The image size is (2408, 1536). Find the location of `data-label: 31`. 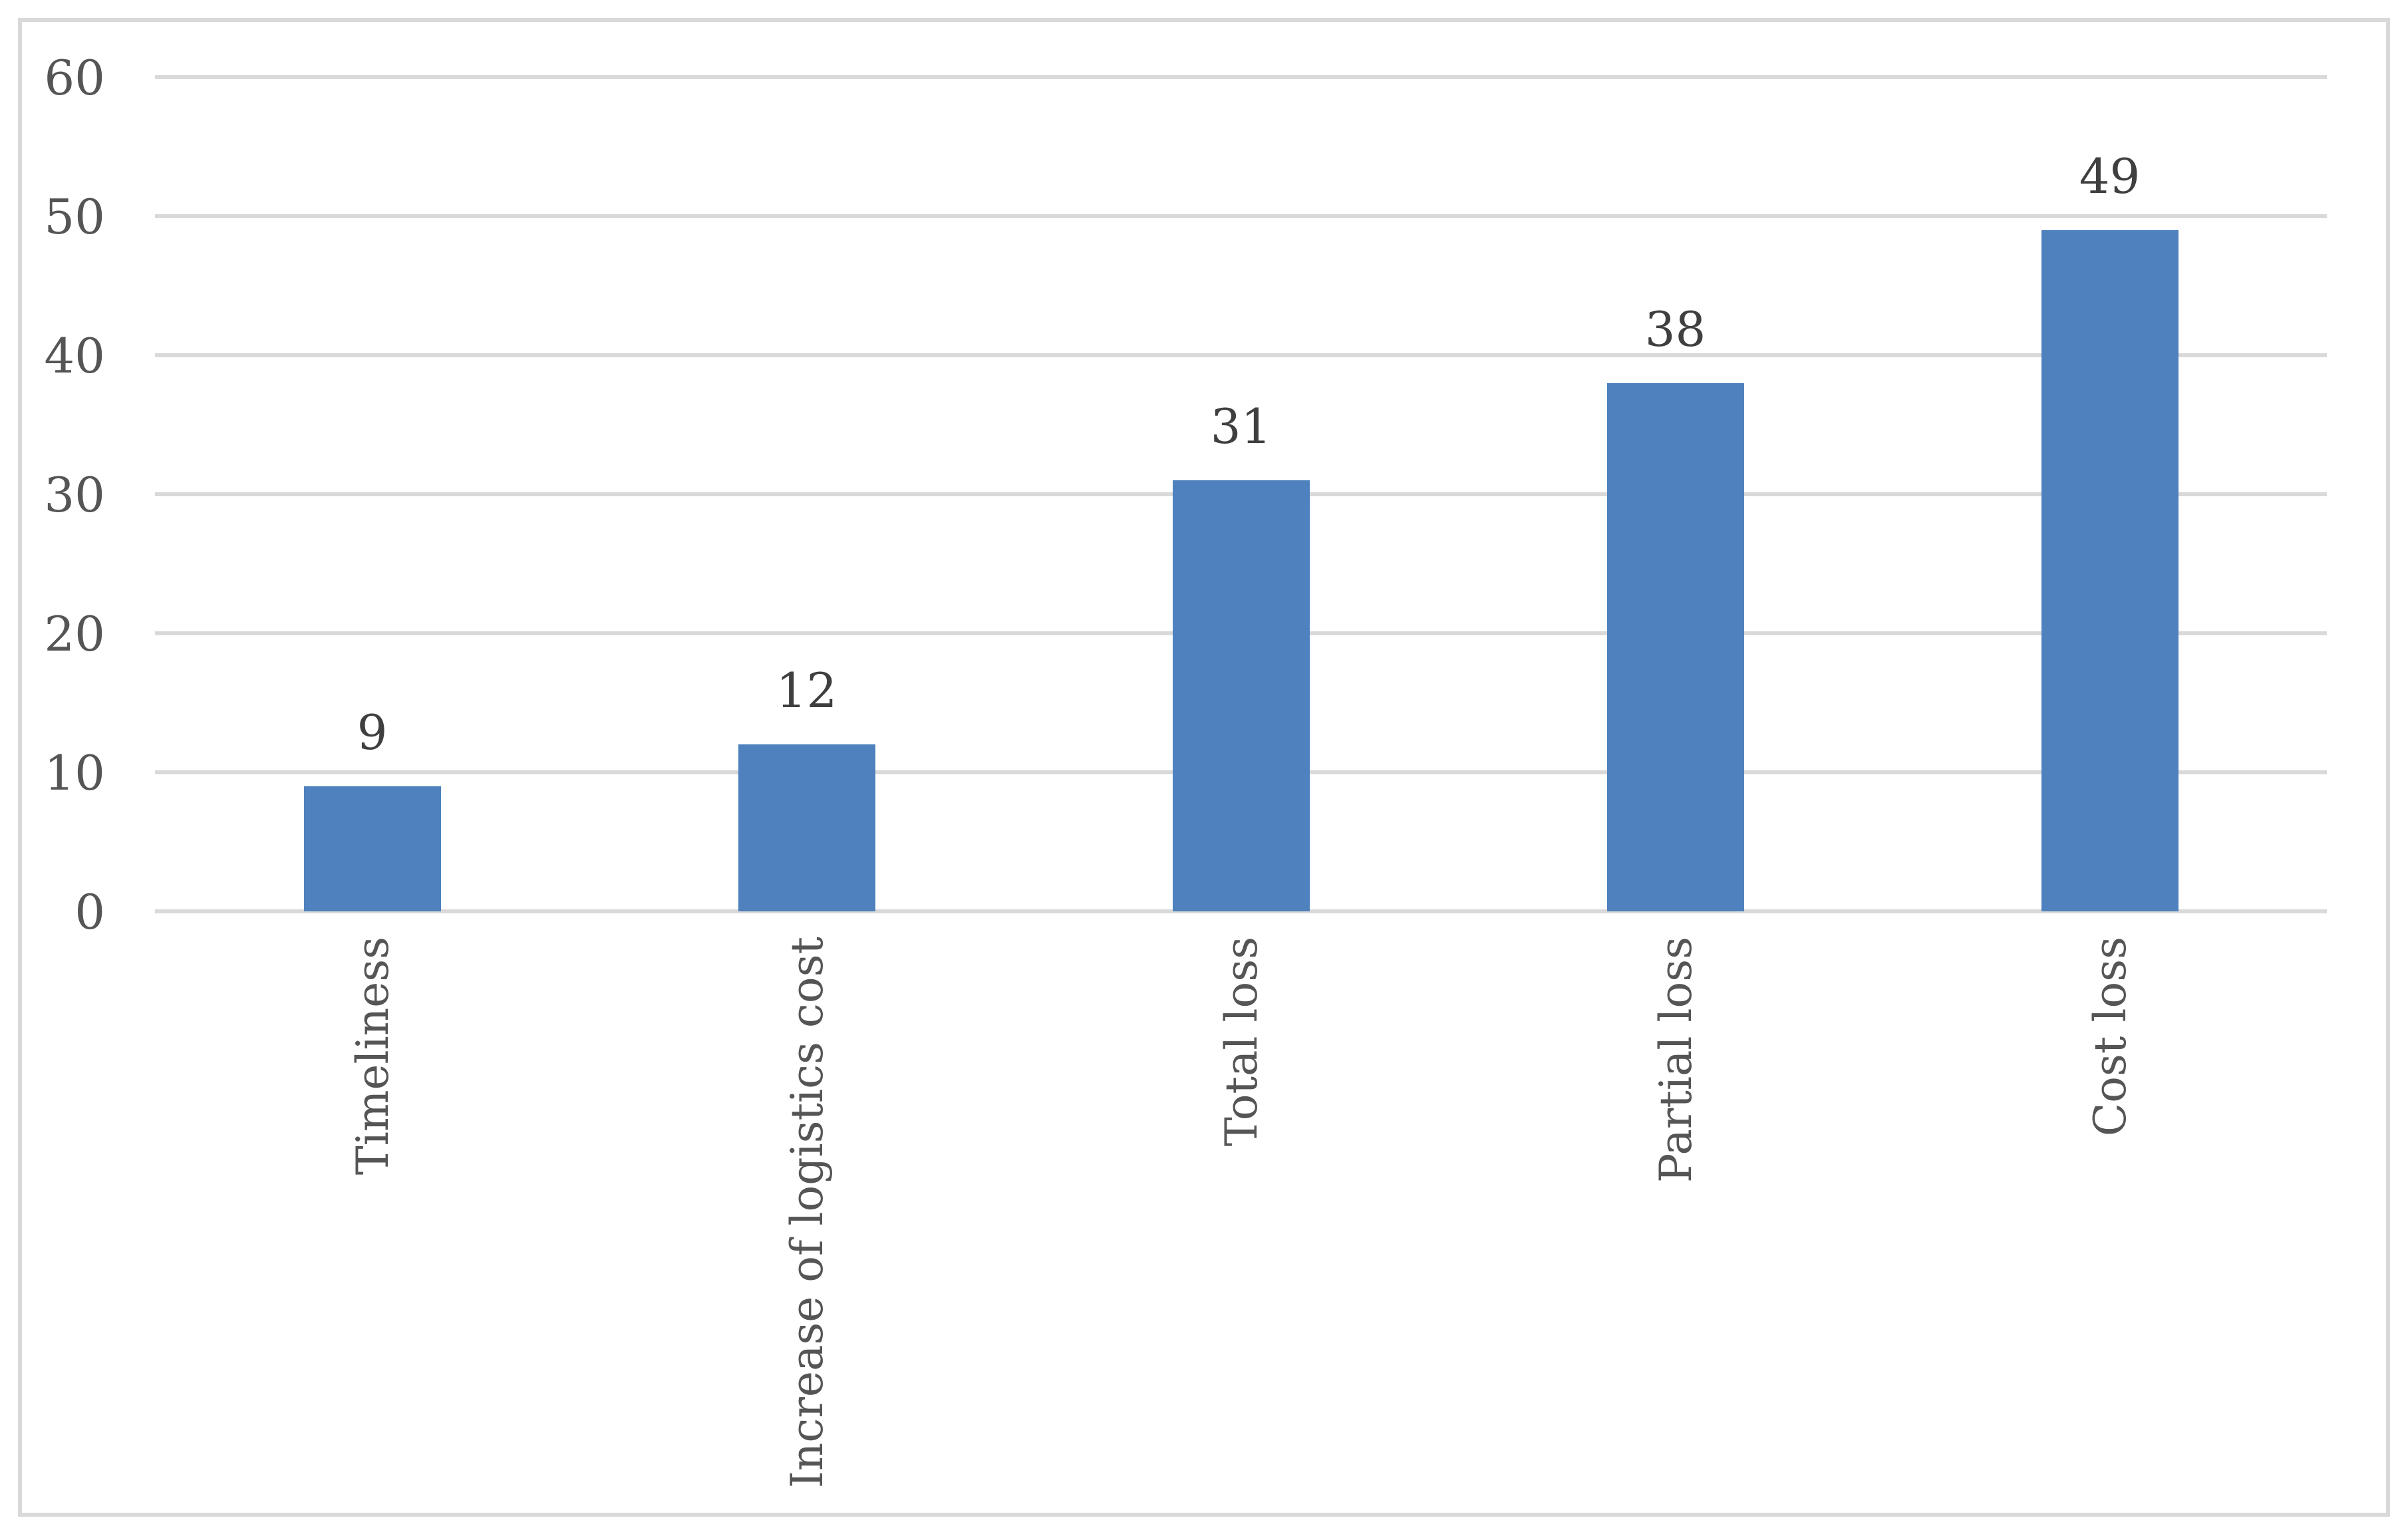

data-label: 31 is located at coordinates (1241, 426).